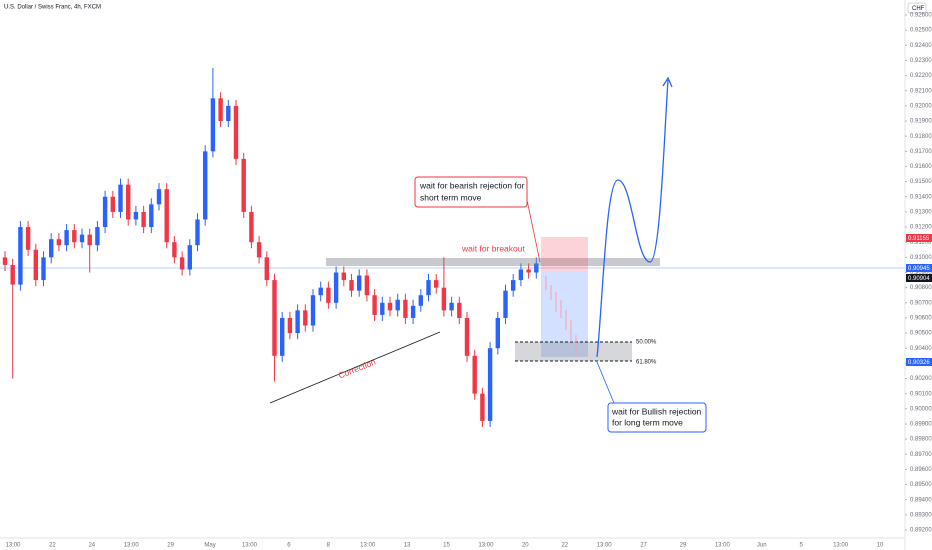 The image size is (932, 550). I want to click on callout-box, so click(471, 192).